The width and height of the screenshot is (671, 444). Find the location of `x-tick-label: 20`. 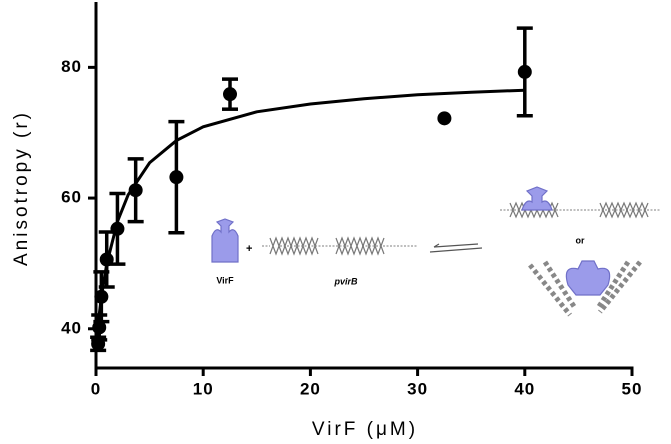

x-tick-label: 20 is located at coordinates (310, 388).